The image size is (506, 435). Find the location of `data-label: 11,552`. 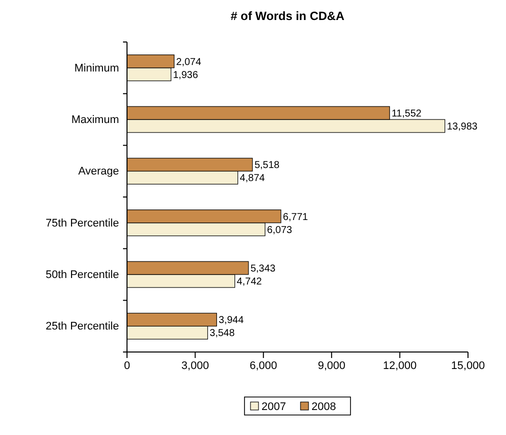

data-label: 11,552 is located at coordinates (407, 114).